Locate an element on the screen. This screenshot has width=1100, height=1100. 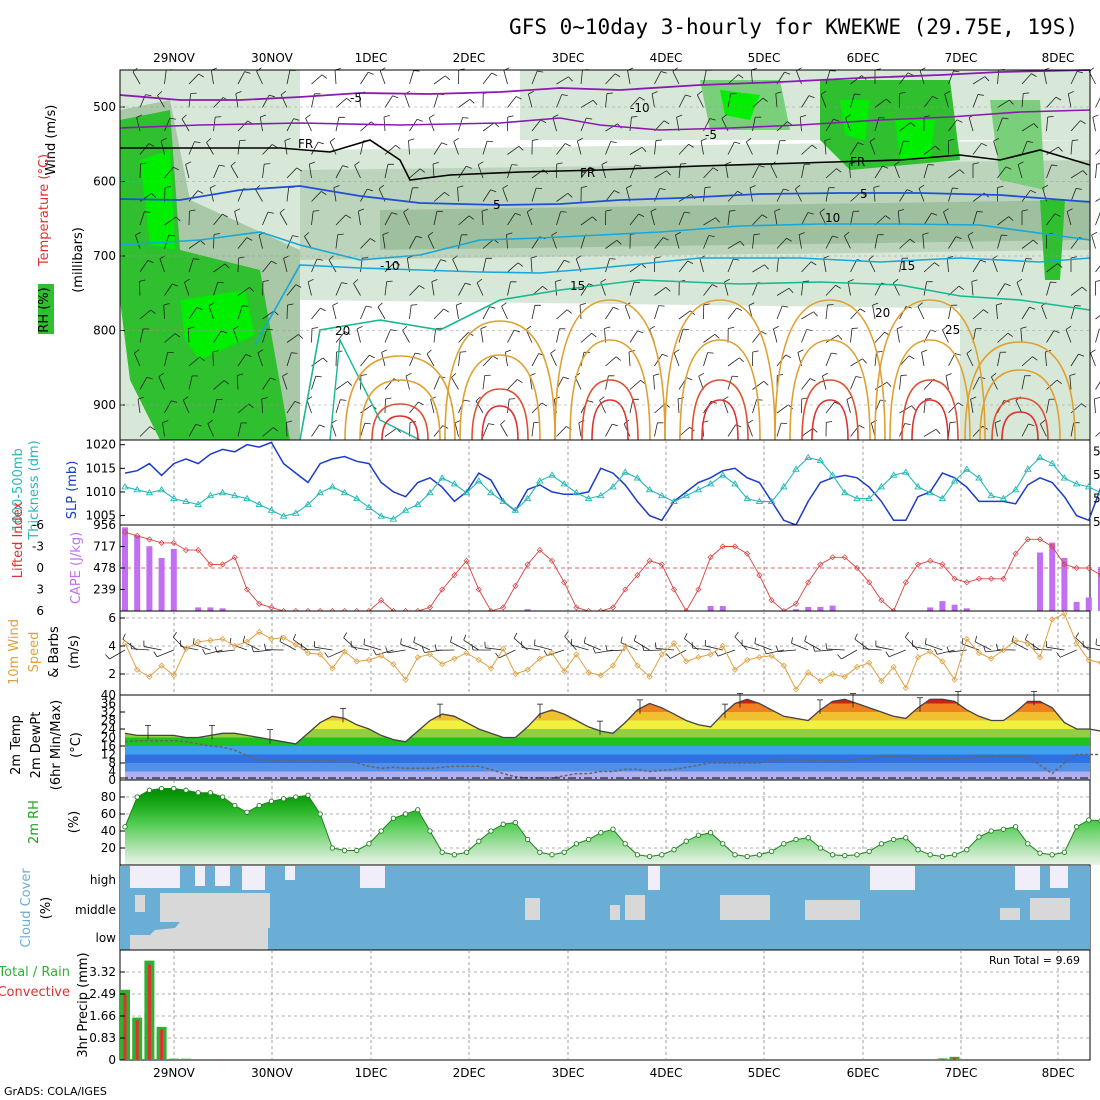
rh2m-label: 2m RH is located at coordinates (34, 822).